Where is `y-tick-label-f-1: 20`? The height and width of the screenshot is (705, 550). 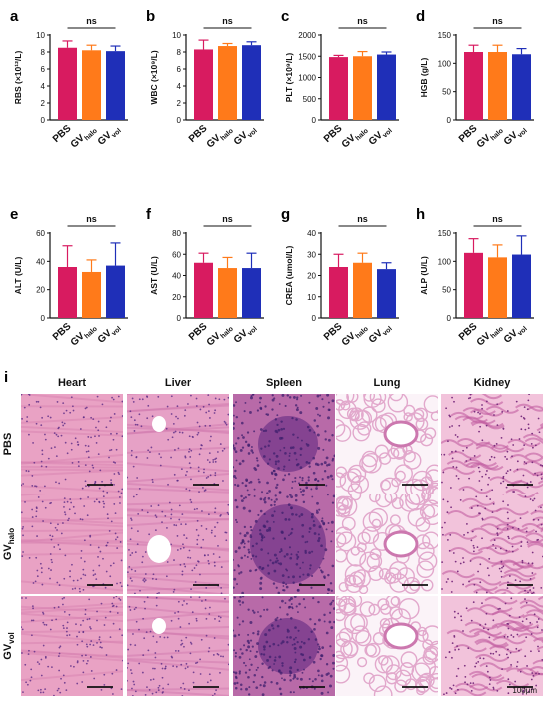 y-tick-label-f-1: 20 is located at coordinates (176, 297).